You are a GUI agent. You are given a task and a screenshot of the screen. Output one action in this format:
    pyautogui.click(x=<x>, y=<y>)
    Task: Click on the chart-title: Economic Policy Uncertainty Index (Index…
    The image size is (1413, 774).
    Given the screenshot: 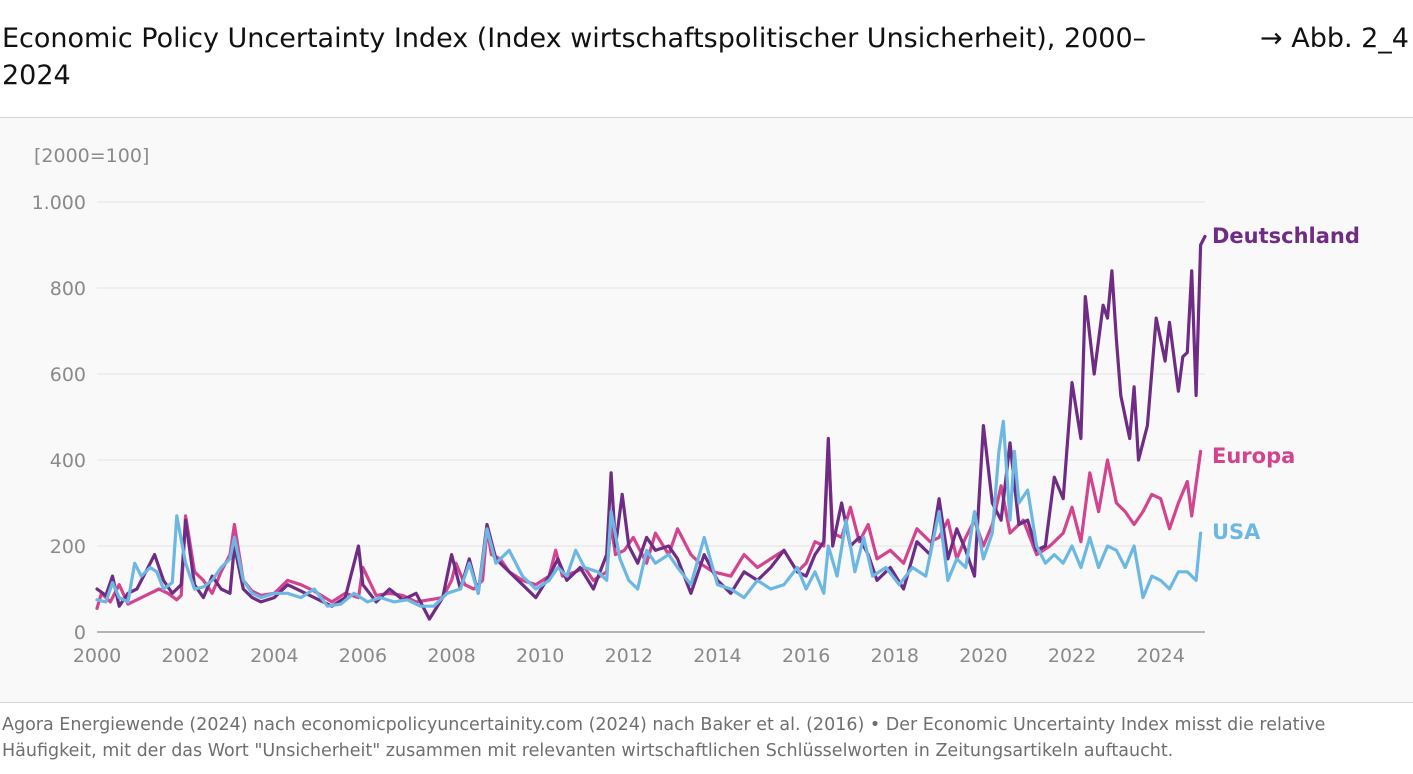 What is the action you would take?
    pyautogui.click(x=574, y=57)
    